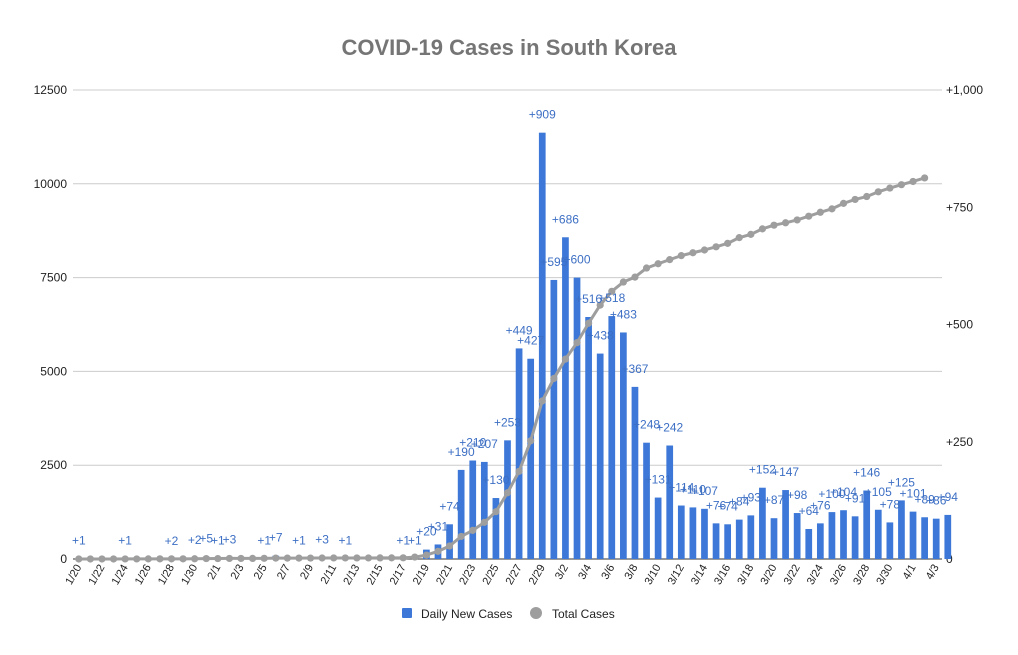 Image resolution: width=1018 pixels, height=655 pixels. I want to click on x-tick-label: 1/20, so click(73, 575).